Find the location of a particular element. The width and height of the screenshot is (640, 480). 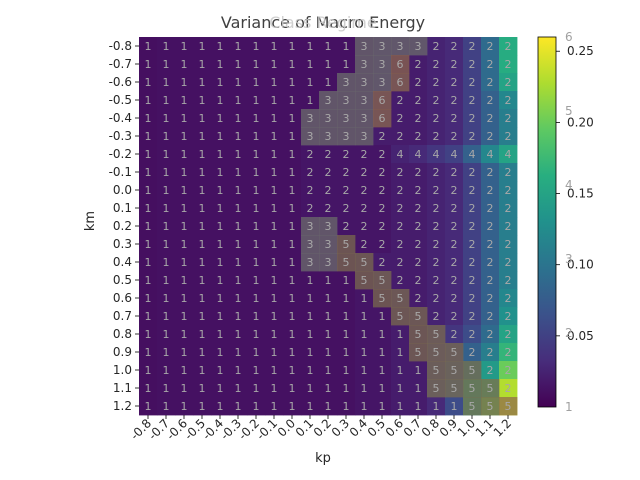

colorbar-tick-label: 0.20 is located at coordinates (580, 122).